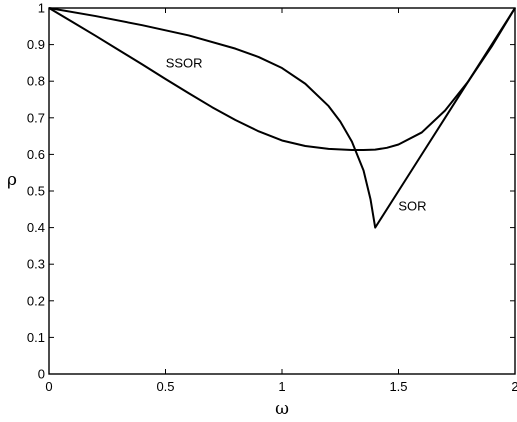 This screenshot has height=422, width=517. What do you see at coordinates (41, 8) in the screenshot?
I see `y-tick-label: 1` at bounding box center [41, 8].